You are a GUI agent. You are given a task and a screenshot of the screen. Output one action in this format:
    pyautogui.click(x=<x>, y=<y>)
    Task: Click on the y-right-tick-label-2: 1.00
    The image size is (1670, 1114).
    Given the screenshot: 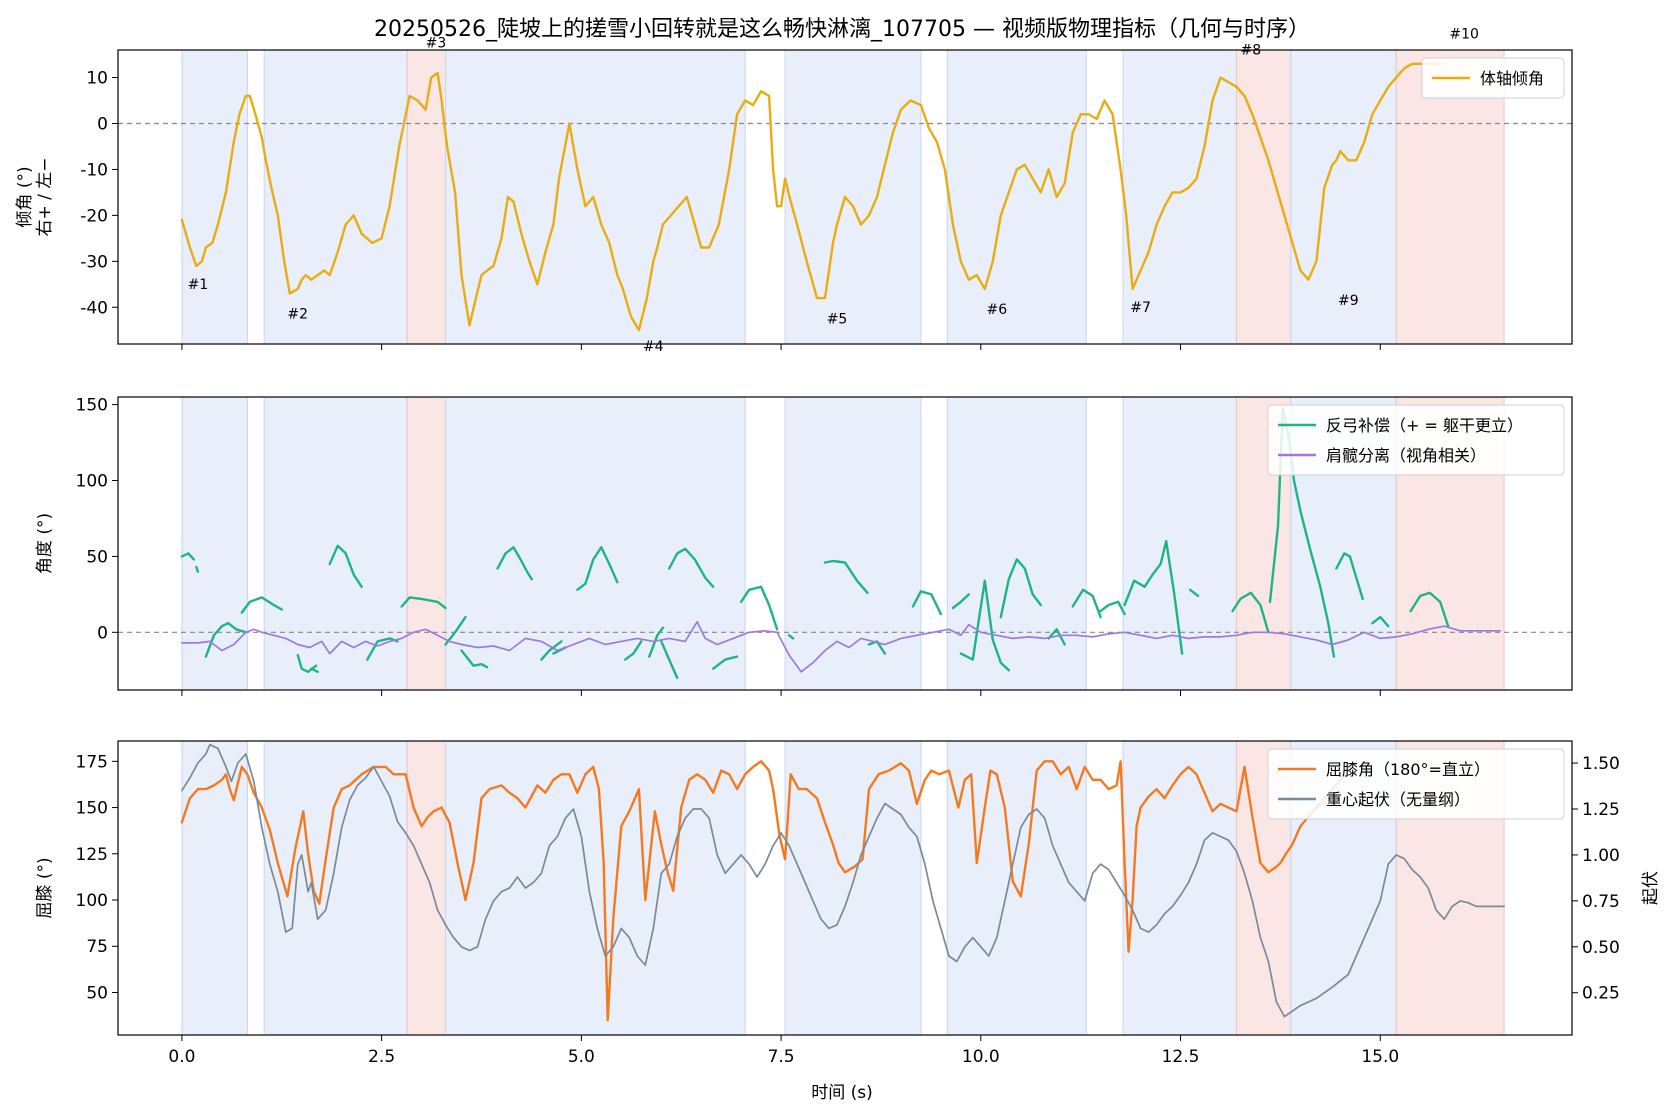 What is the action you would take?
    pyautogui.click(x=1601, y=856)
    